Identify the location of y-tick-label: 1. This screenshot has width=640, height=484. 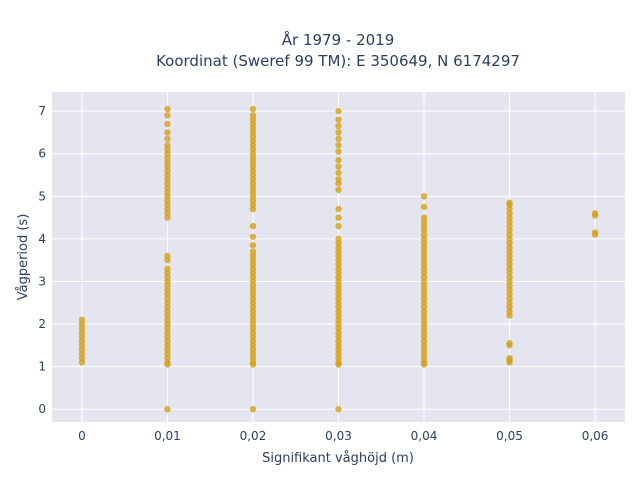
(42, 367).